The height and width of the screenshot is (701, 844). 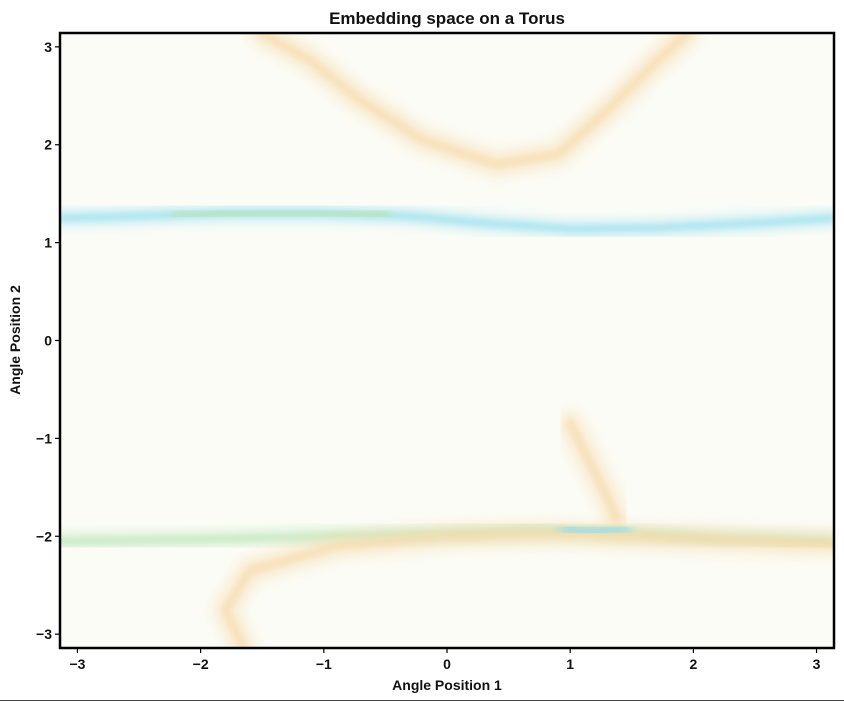 What do you see at coordinates (44, 438) in the screenshot?
I see `y-tick-label: −1` at bounding box center [44, 438].